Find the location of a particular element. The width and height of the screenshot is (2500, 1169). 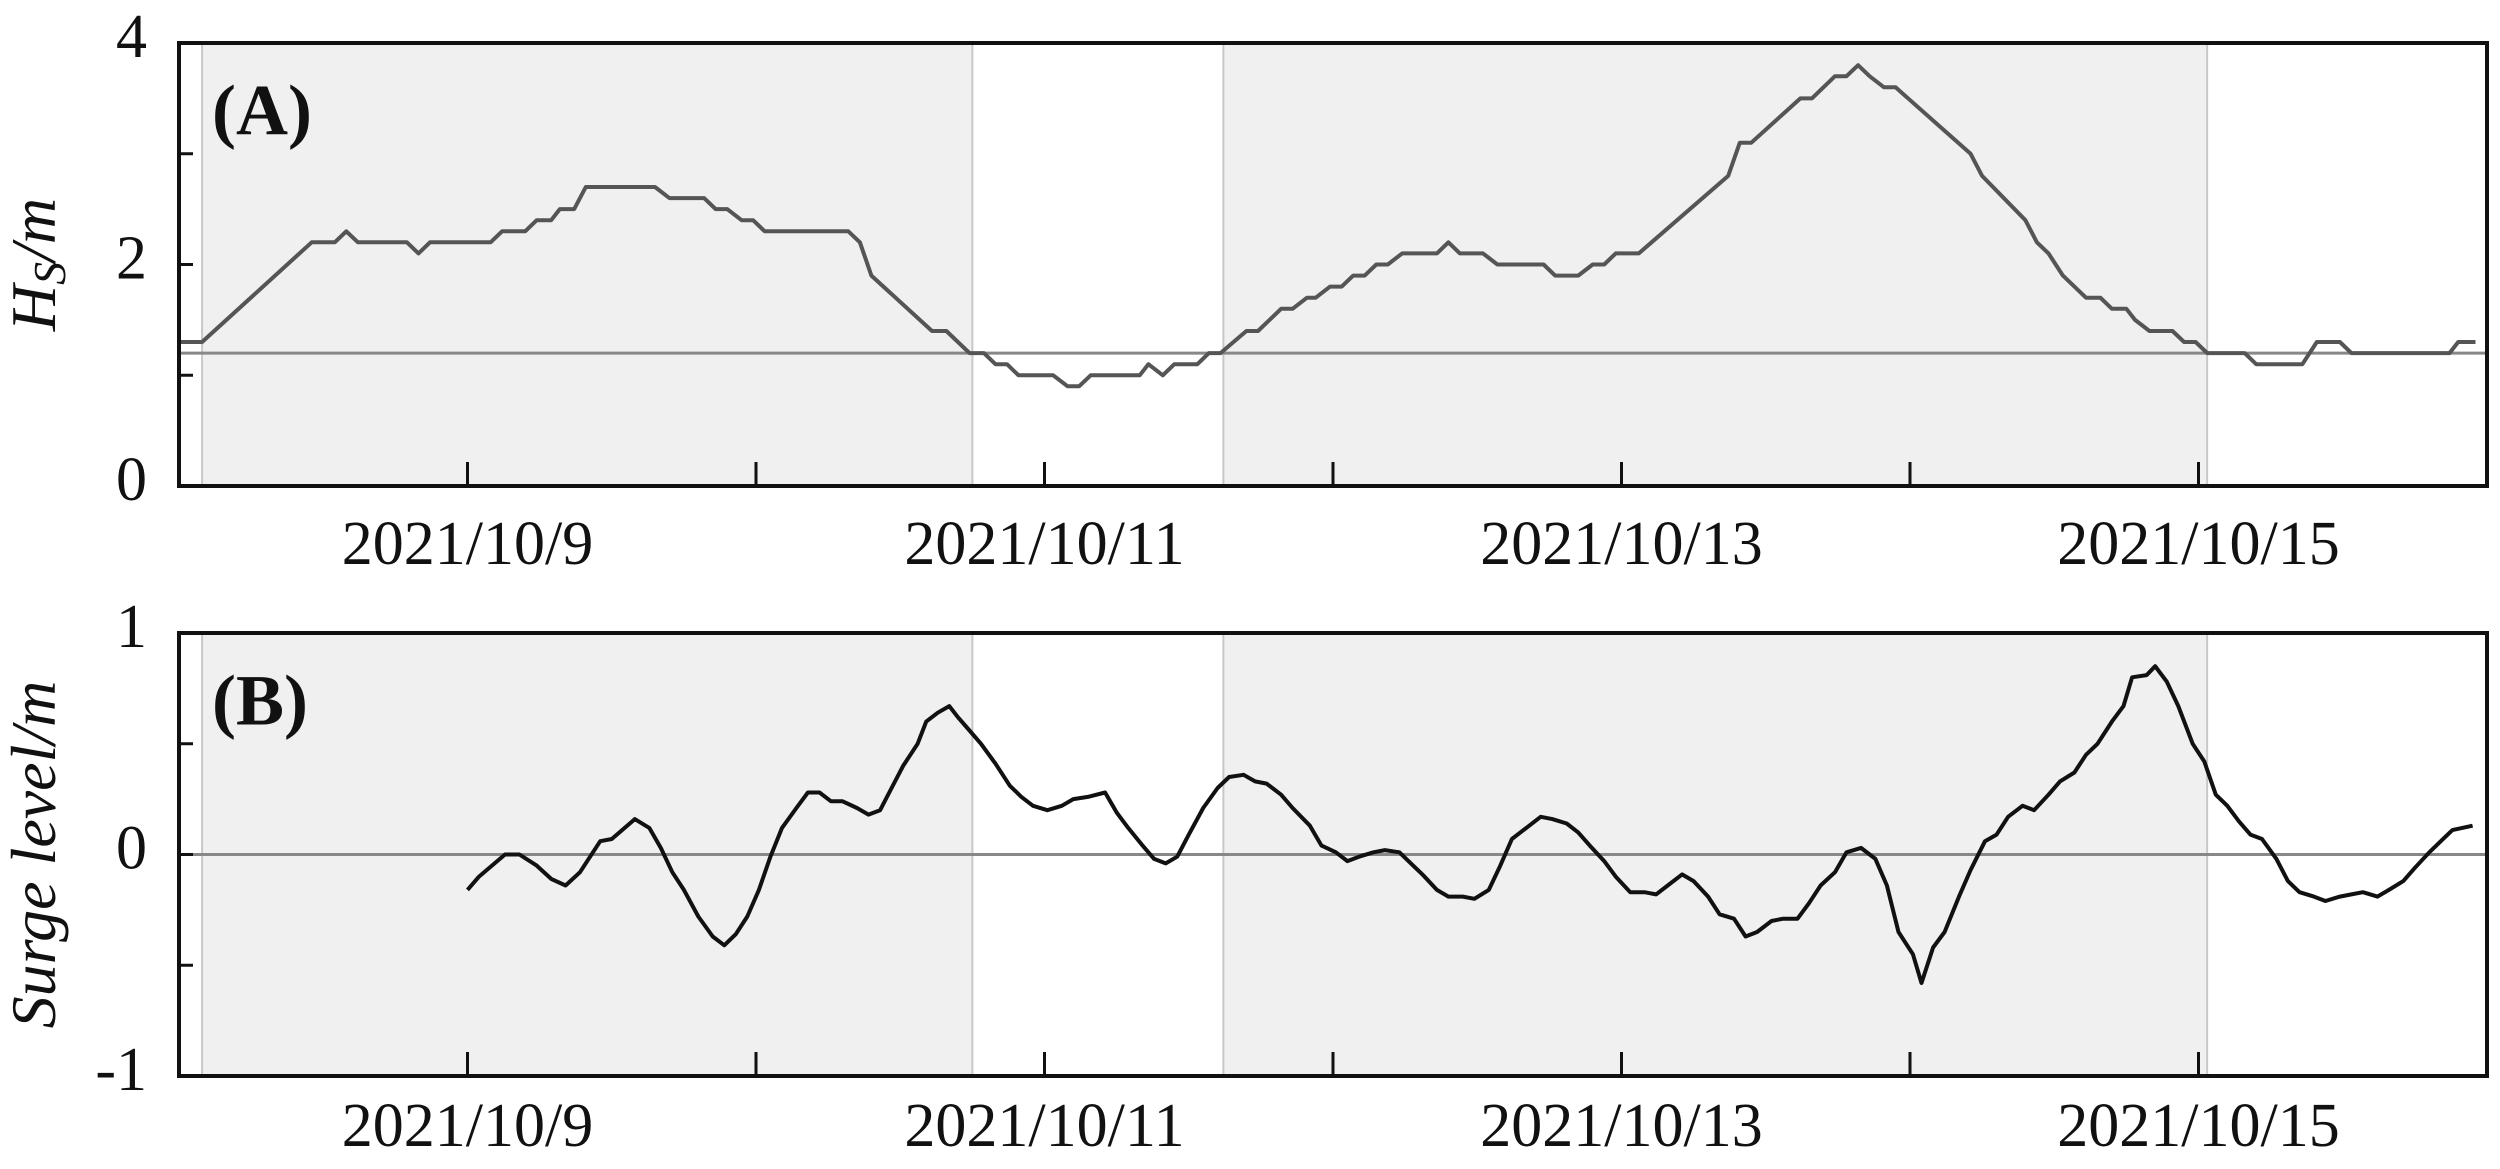

y-tick-label: -1 is located at coordinates (121, 1070).